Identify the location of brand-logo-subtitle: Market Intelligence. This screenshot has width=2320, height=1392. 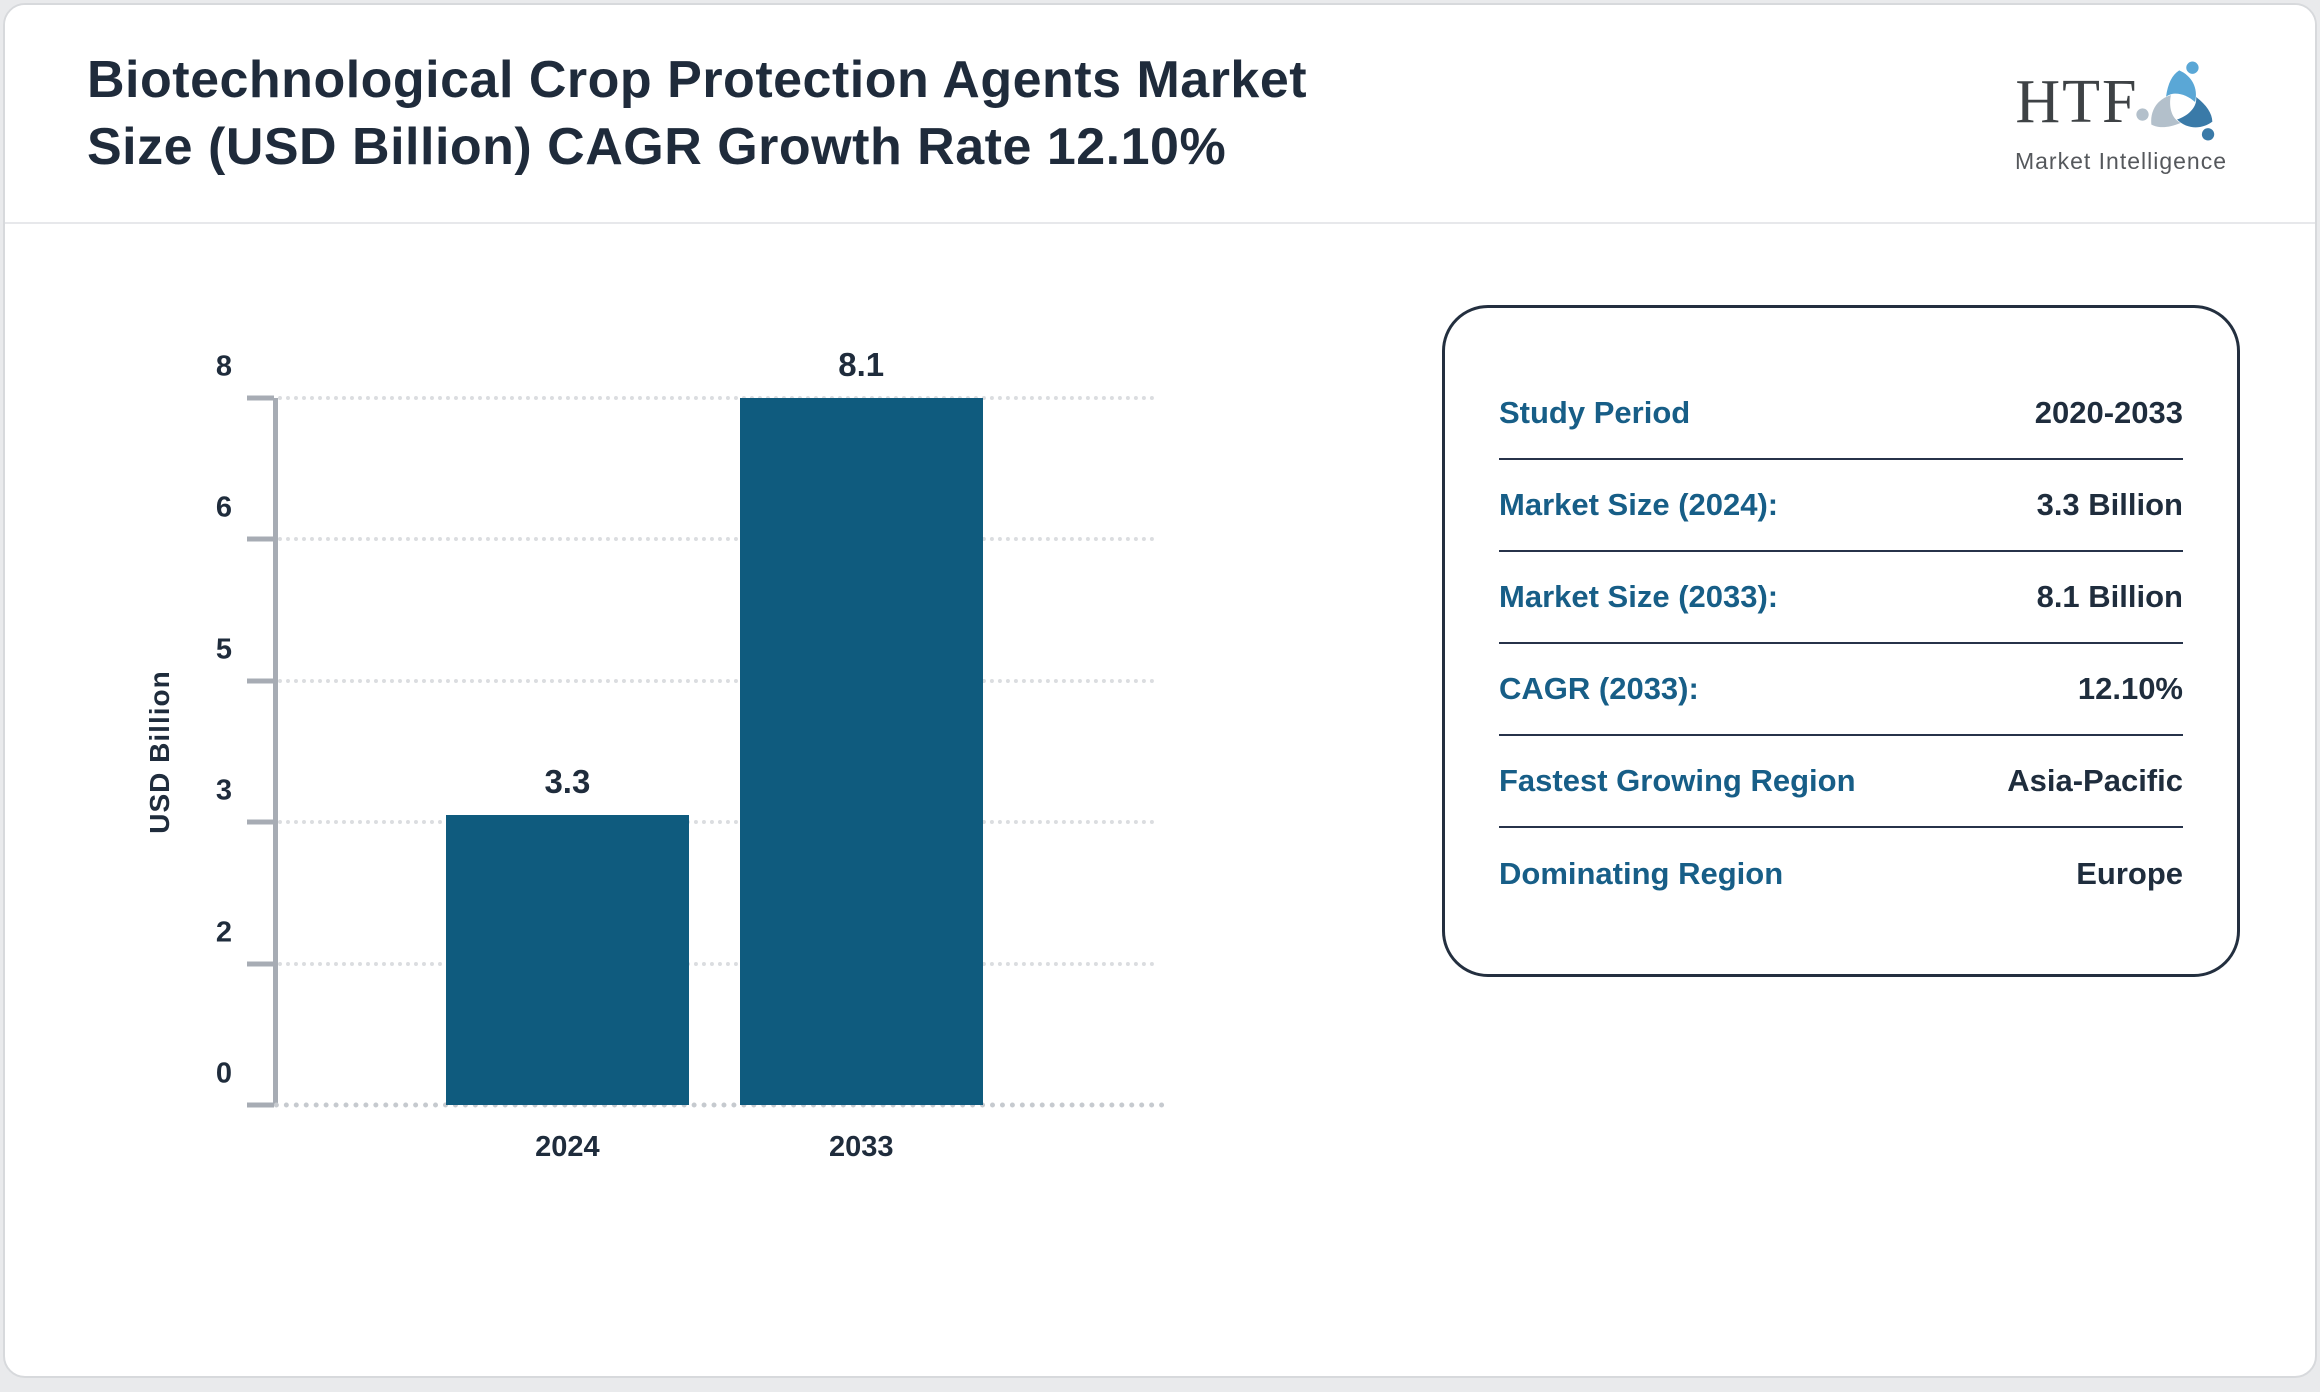
(2120, 161).